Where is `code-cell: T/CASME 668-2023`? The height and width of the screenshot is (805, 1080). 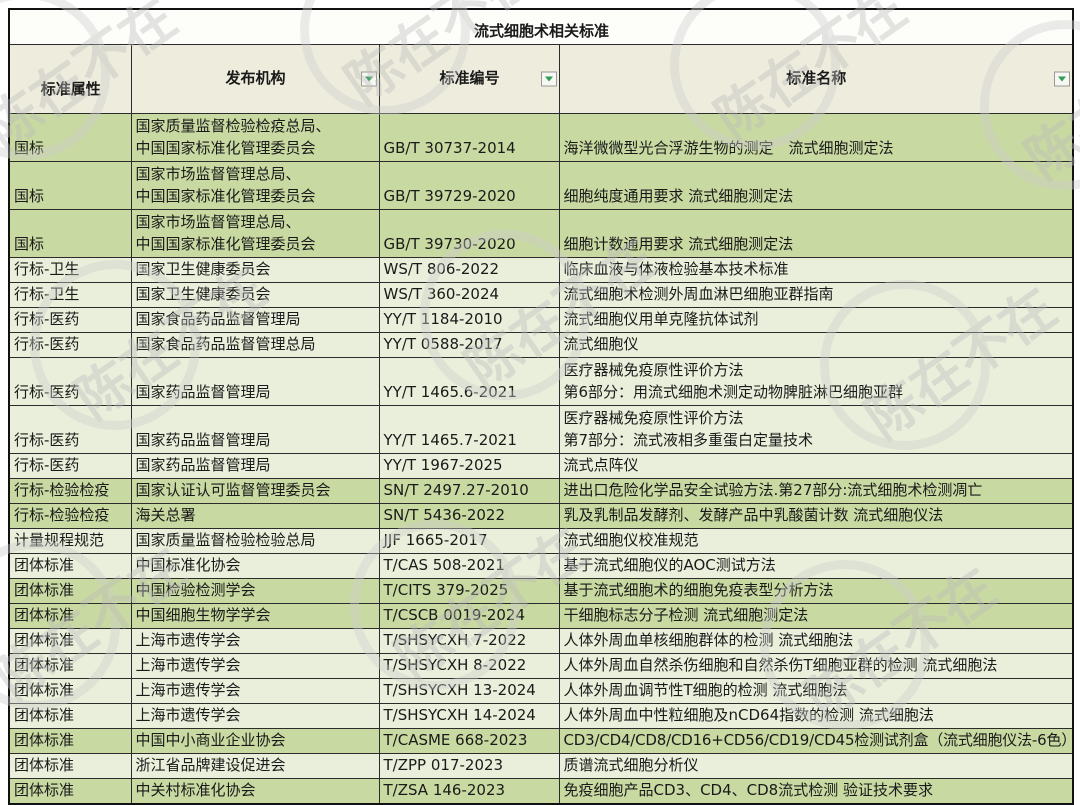
code-cell: T/CASME 668-2023 is located at coordinates (469, 741).